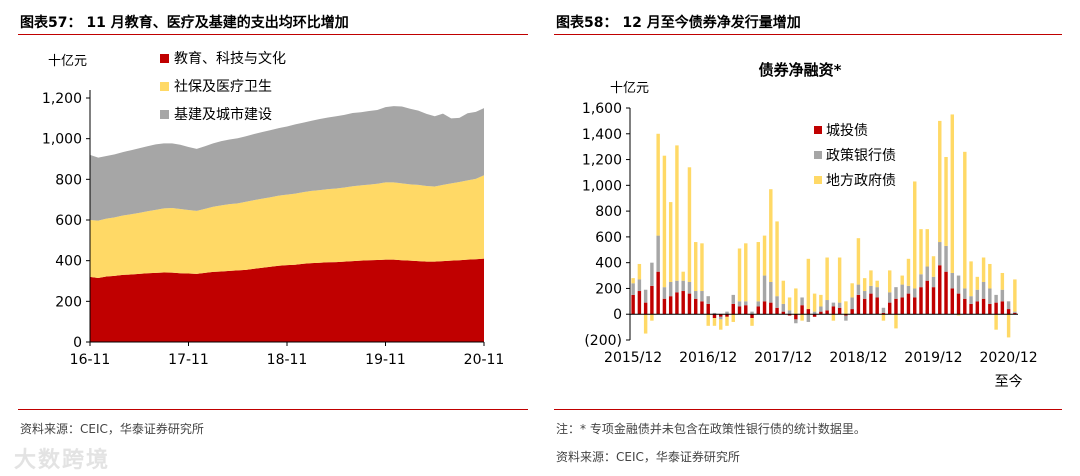  I want to click on right-y-tick-label: 0, so click(617, 315).